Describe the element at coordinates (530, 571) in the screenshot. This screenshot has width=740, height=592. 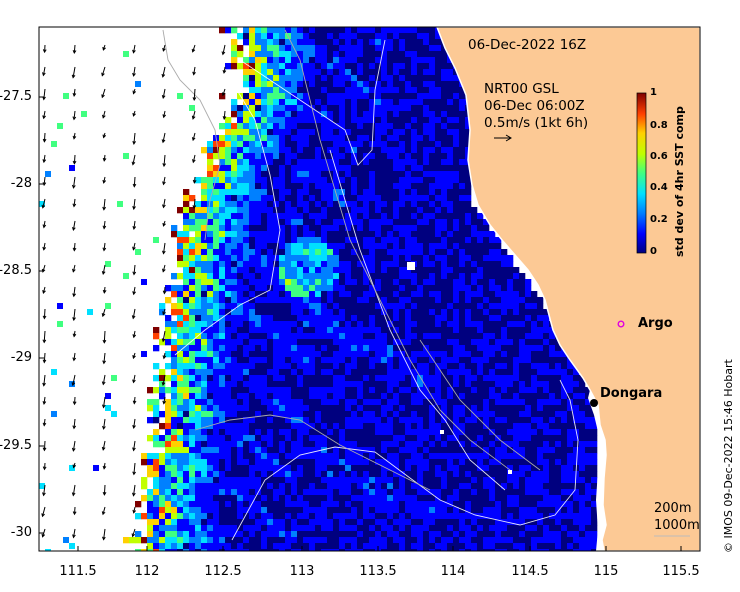
I see `x-tick-label: 114.5` at that location.